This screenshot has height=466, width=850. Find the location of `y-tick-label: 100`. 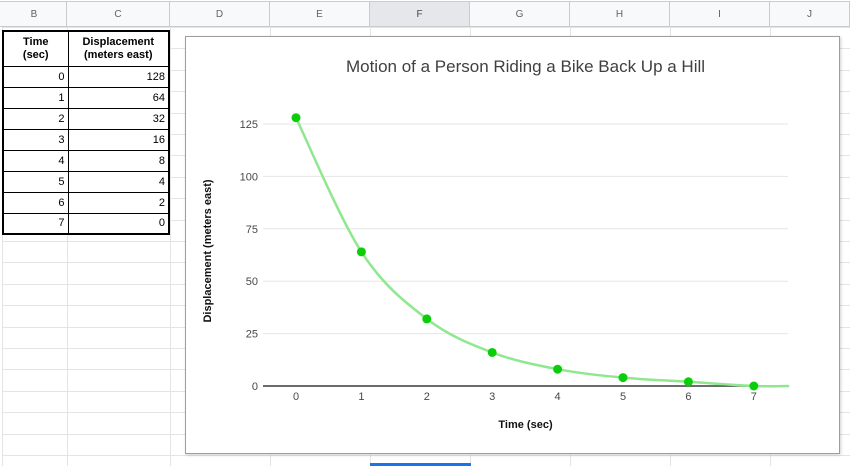

y-tick-label: 100 is located at coordinates (249, 177).